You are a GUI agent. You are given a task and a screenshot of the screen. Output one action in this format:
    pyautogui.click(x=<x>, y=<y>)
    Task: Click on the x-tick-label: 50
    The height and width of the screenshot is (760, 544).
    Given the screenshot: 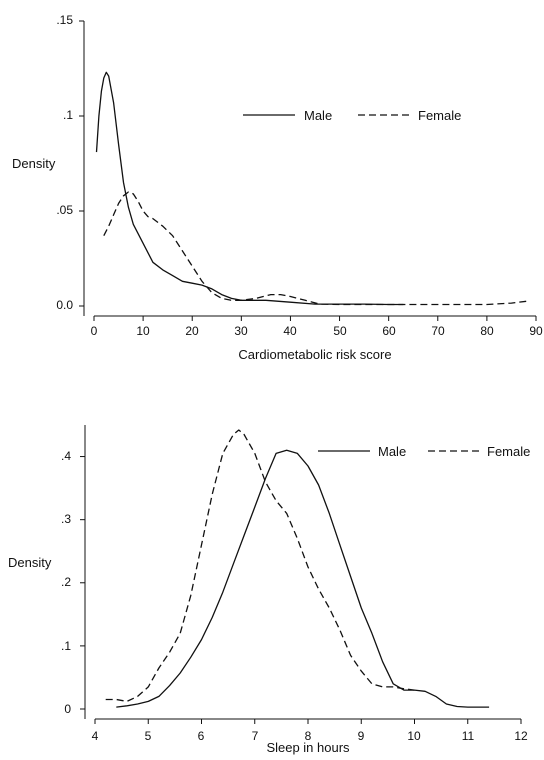 What is the action you would take?
    pyautogui.click(x=340, y=331)
    